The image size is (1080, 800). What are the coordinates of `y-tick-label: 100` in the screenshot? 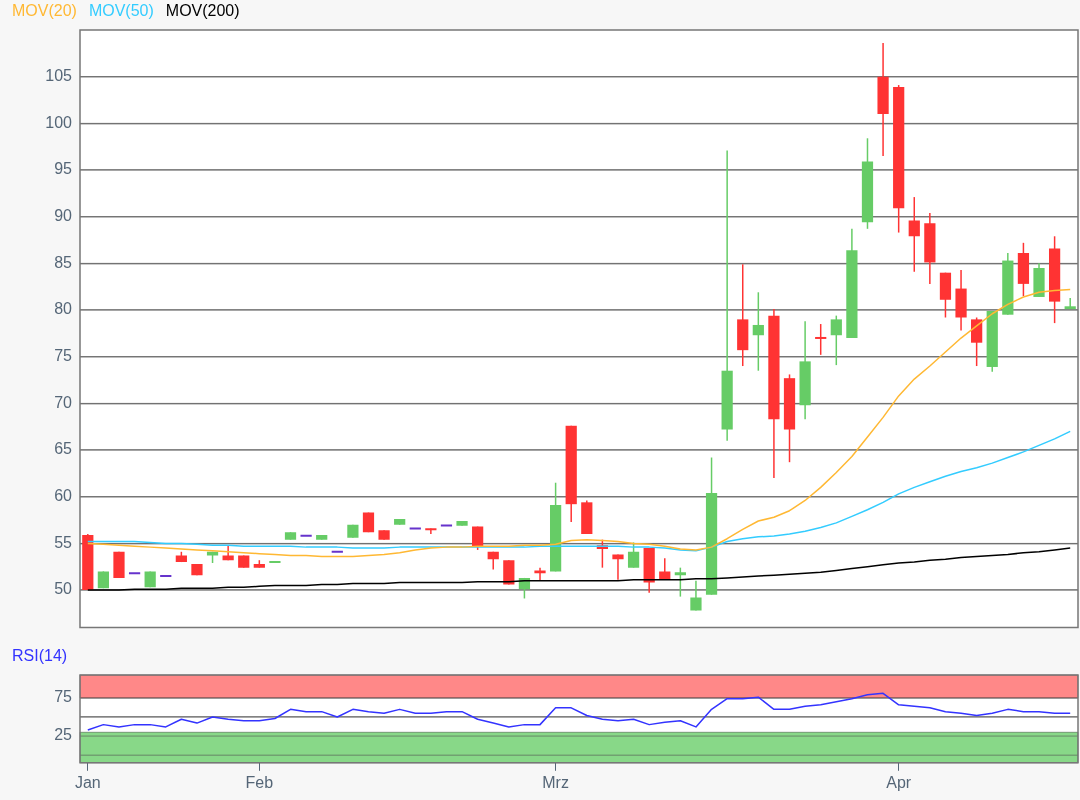 It's located at (59, 122).